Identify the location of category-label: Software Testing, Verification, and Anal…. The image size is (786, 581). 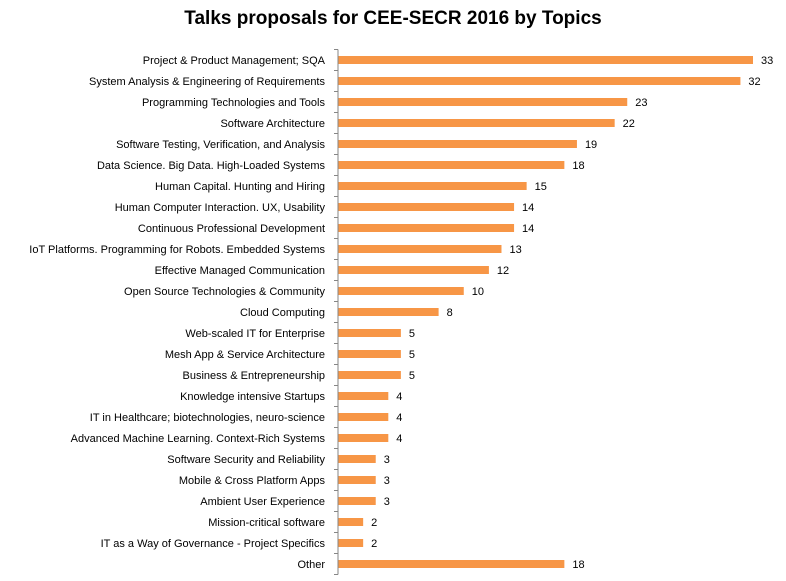
(220, 145).